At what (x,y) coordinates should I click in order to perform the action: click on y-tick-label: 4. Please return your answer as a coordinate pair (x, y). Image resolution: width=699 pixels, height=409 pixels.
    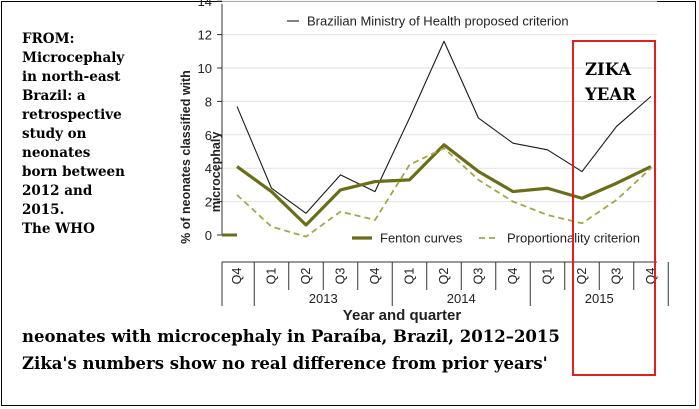
    Looking at the image, I should click on (208, 168).